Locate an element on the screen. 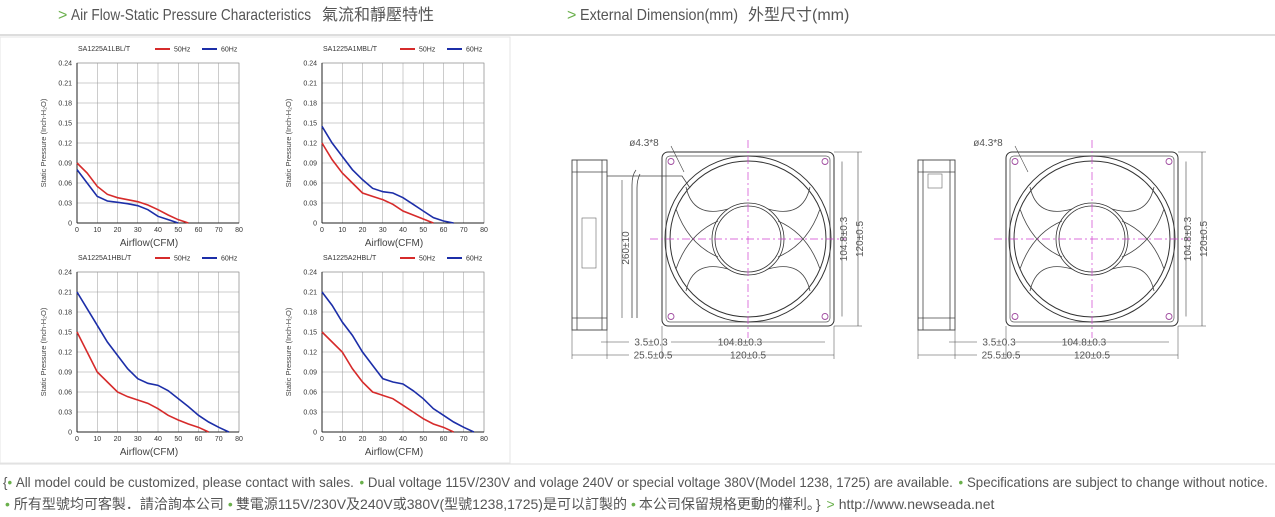  note: 本公司保留規格更動的權利。 is located at coordinates (726, 504).